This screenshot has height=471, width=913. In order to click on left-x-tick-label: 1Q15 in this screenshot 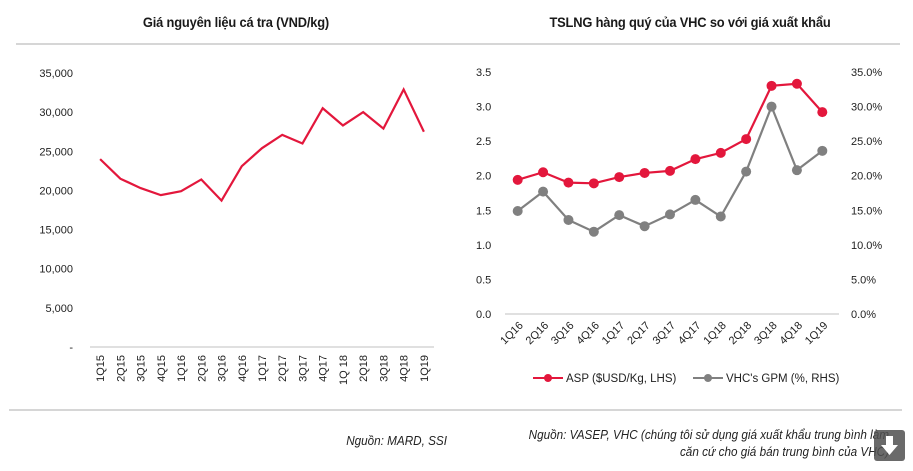, I will do `click(101, 368)`.